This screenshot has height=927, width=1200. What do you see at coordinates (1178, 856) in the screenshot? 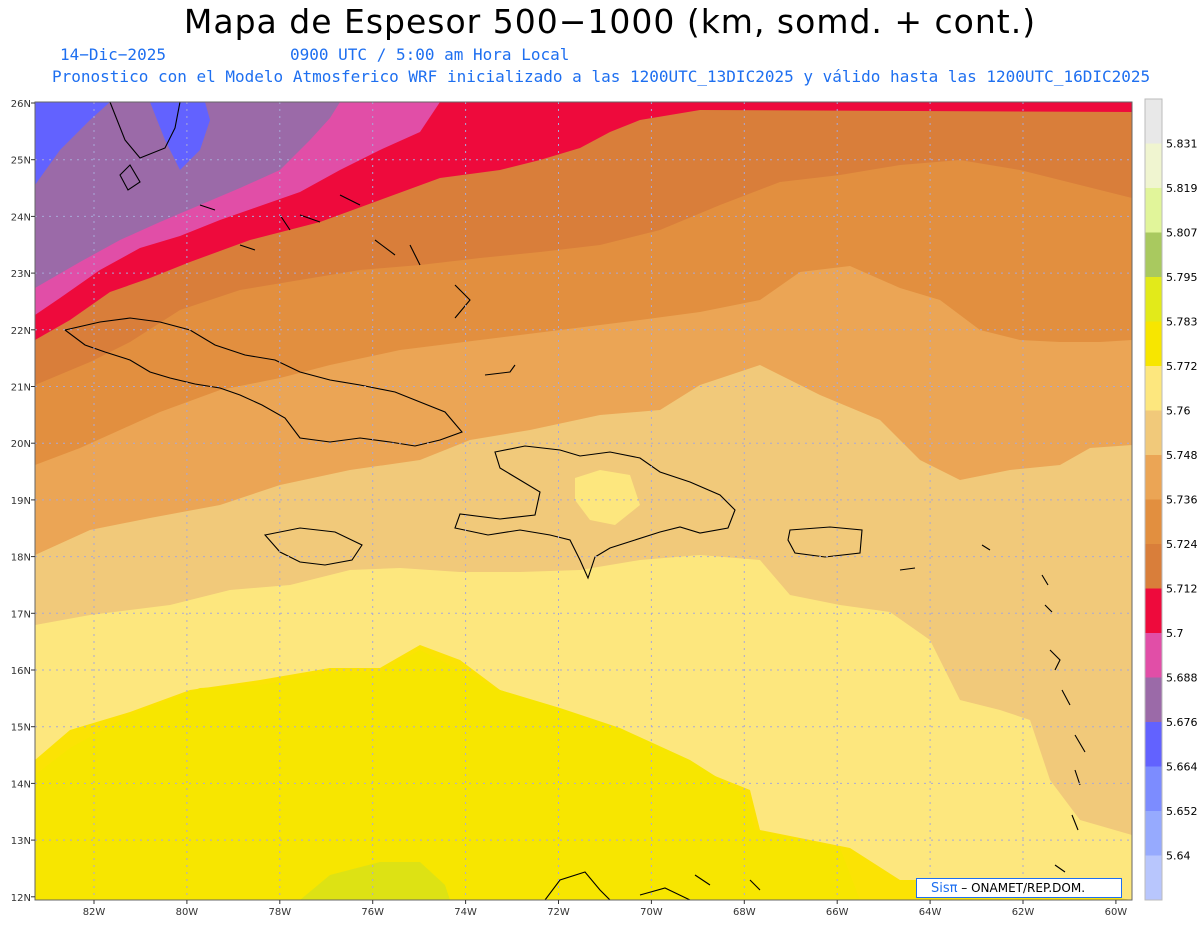
I see `colorbar-label: 5.64` at bounding box center [1178, 856].